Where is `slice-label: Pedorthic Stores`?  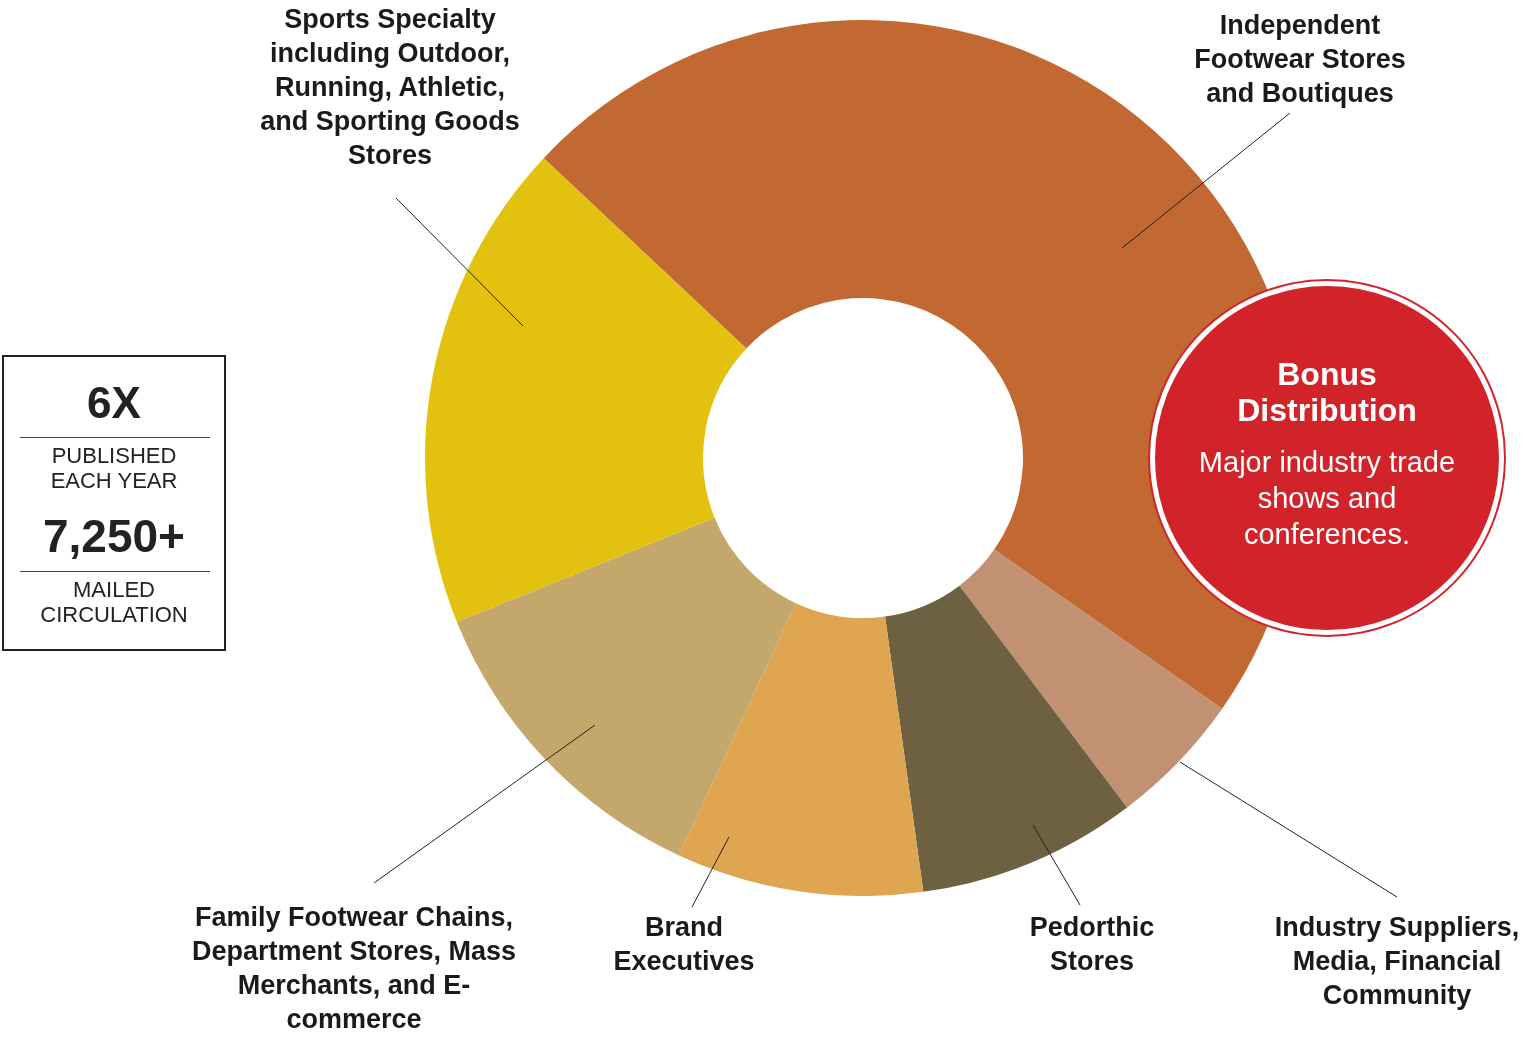
slice-label: Pedorthic Stores is located at coordinates (1092, 944).